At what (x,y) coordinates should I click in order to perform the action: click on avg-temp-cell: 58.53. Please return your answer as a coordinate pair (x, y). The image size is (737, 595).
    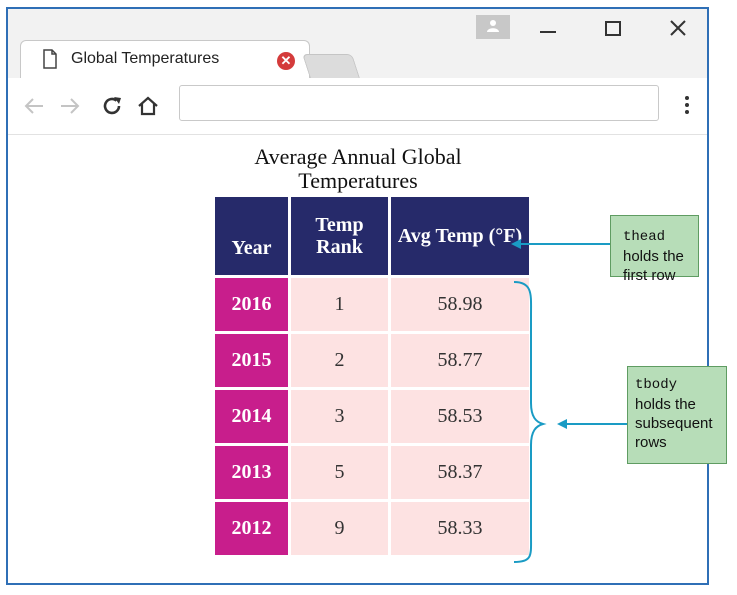
    Looking at the image, I should click on (460, 416).